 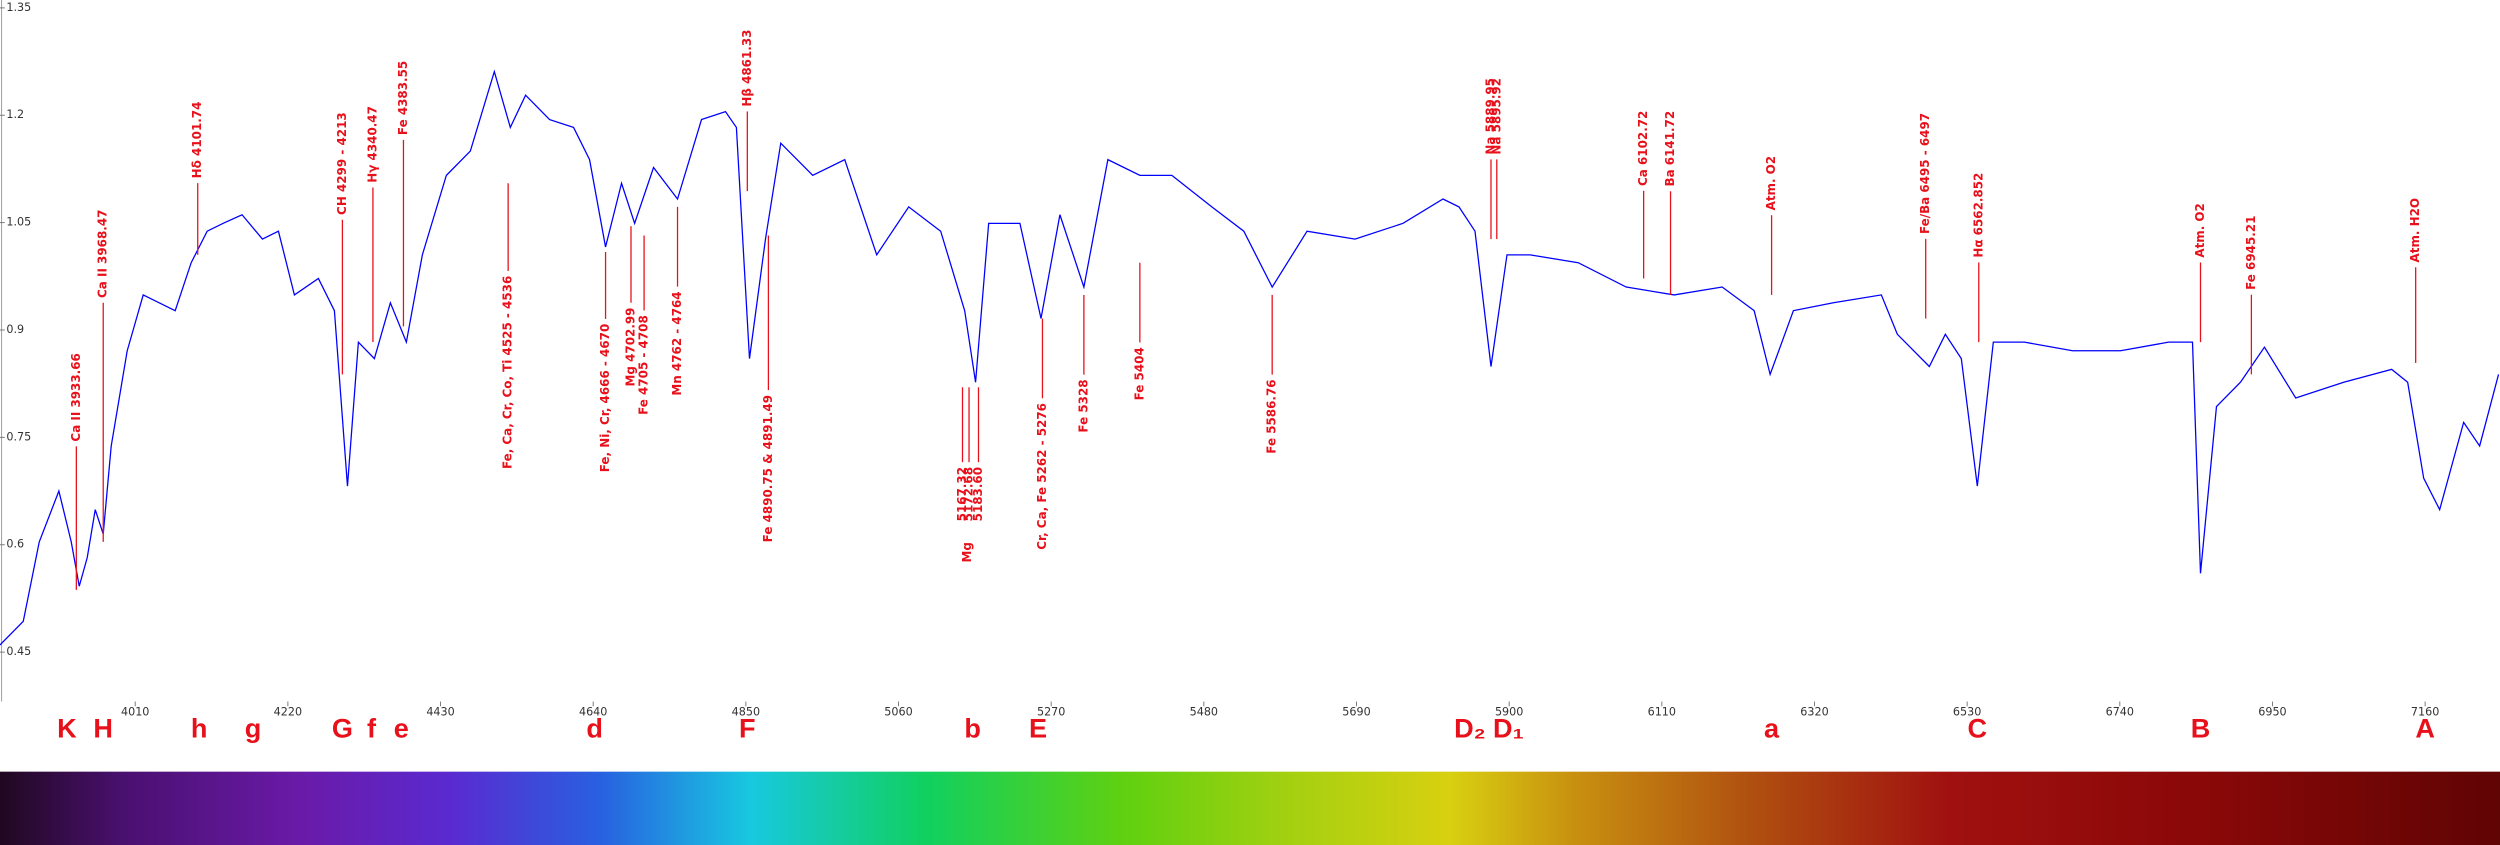 I want to click on x-tick-label: 4220, so click(x=288, y=712).